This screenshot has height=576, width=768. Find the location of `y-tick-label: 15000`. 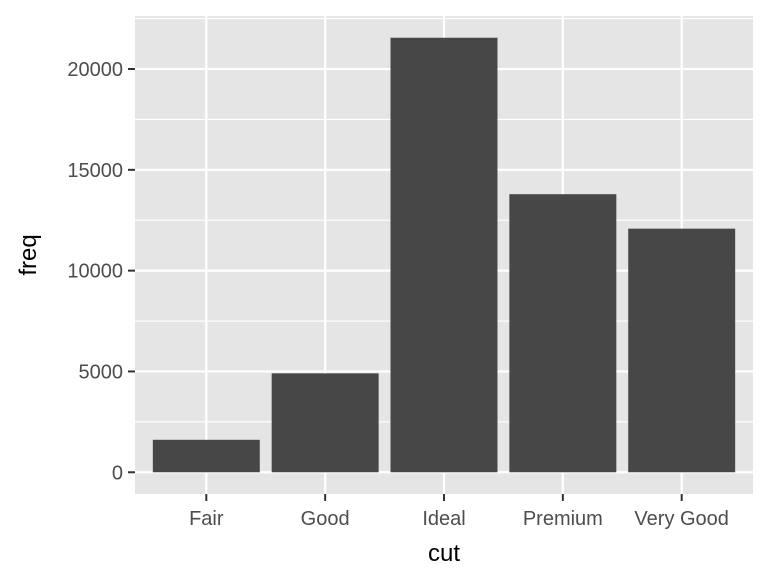

y-tick-label: 15000 is located at coordinates (95, 171).